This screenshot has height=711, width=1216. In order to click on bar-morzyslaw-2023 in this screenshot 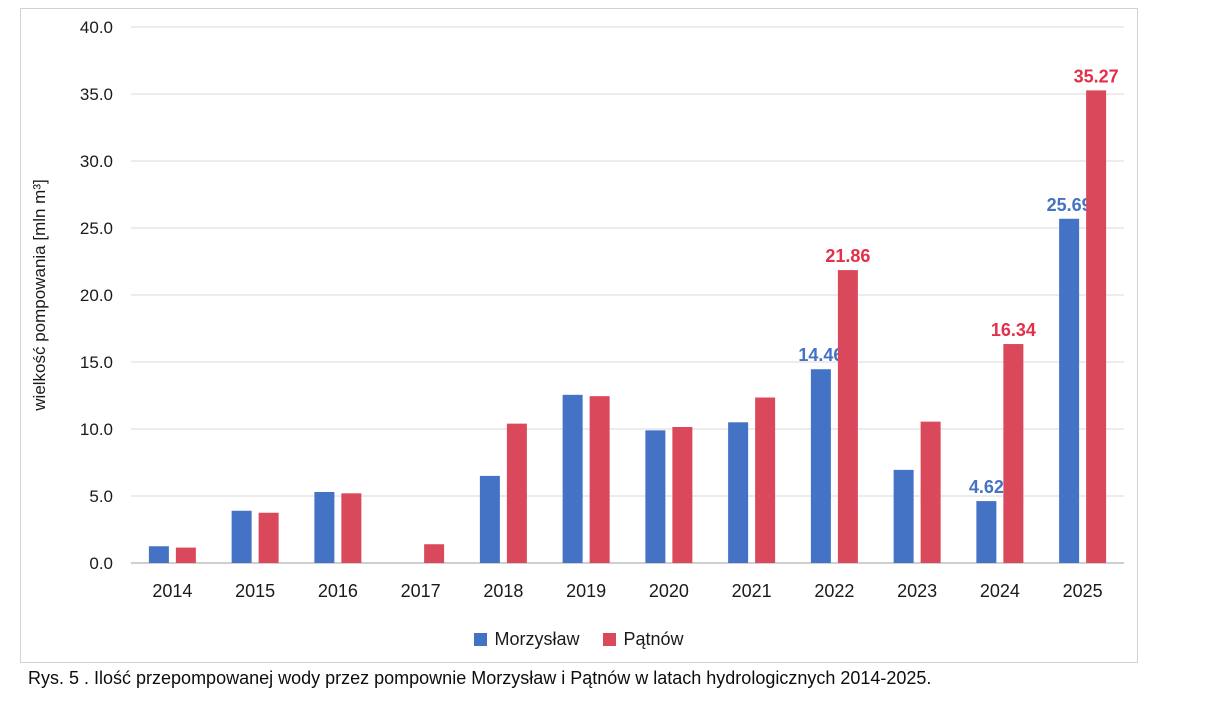, I will do `click(903, 516)`.